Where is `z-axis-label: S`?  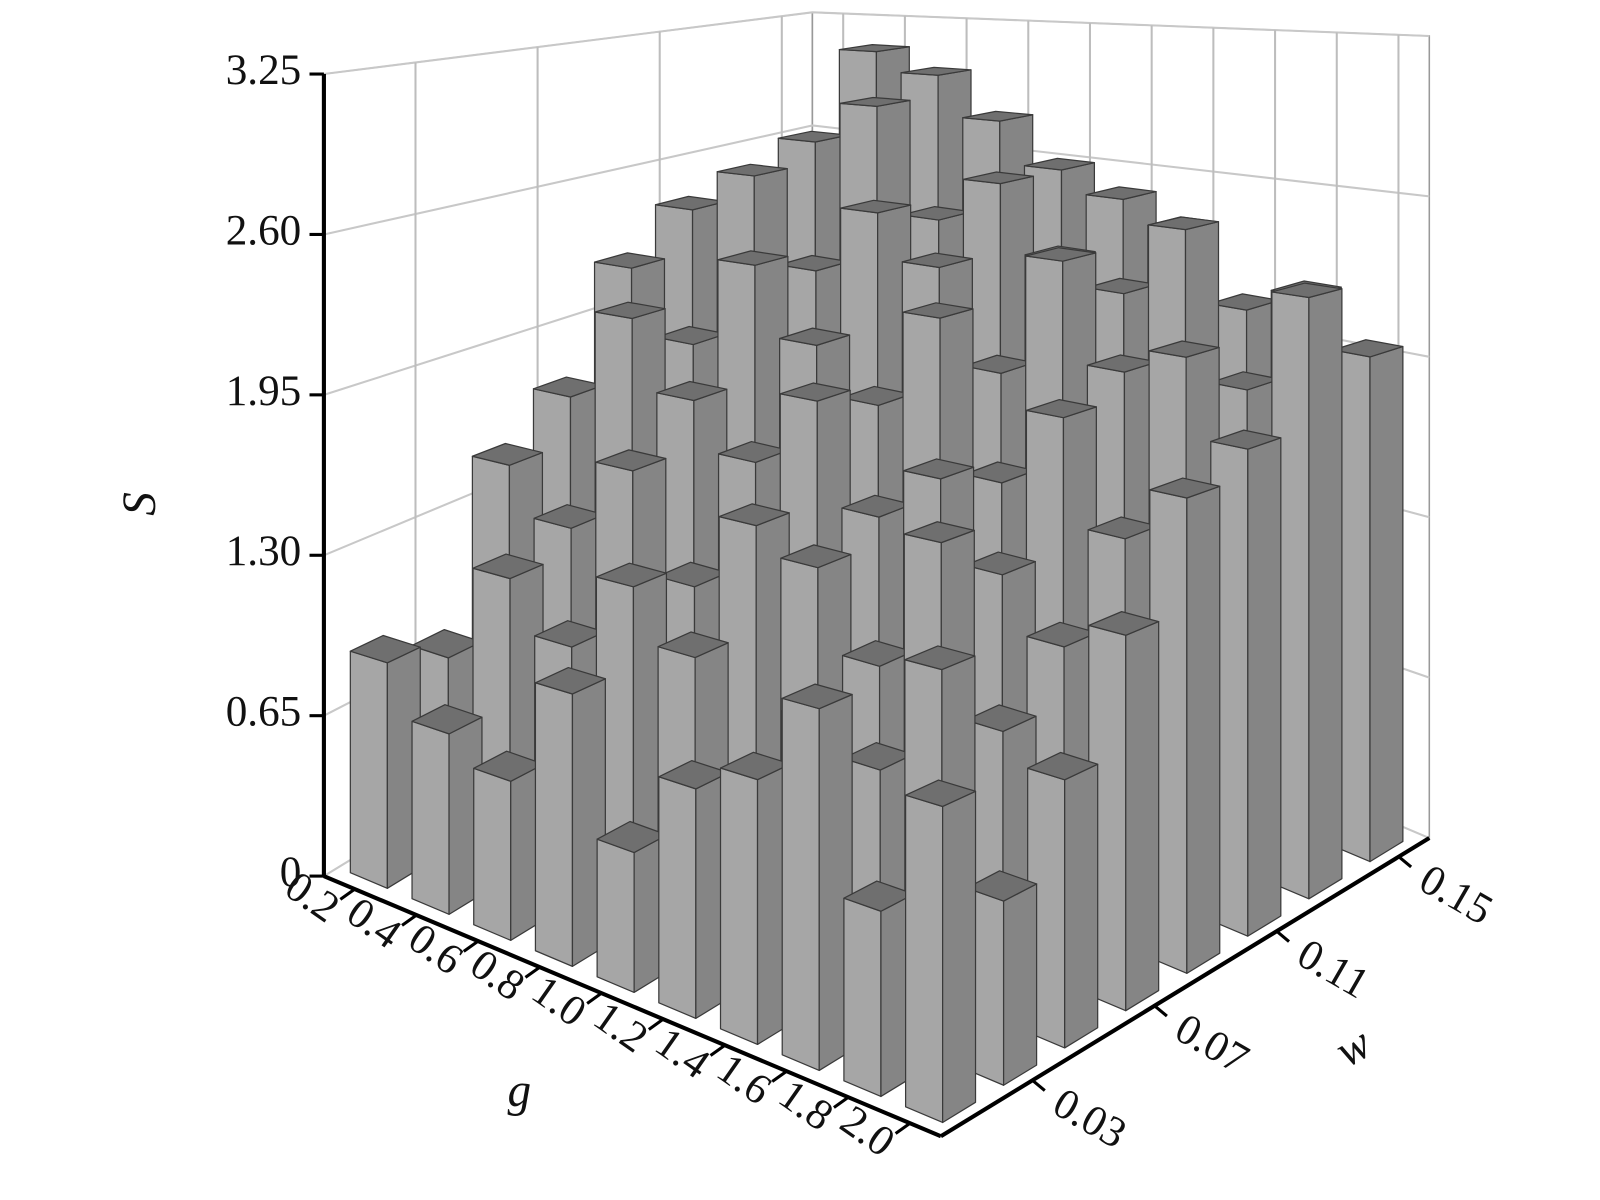
z-axis-label: S is located at coordinates (140, 504).